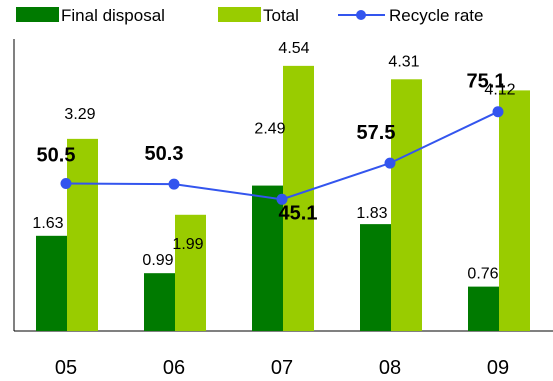  Describe the element at coordinates (47, 223) in the screenshot. I see `label-final-disposal-05: 1.63` at that location.